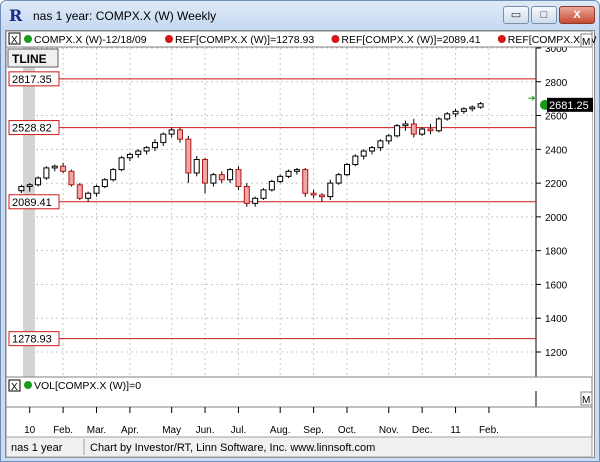  Describe the element at coordinates (556, 353) in the screenshot. I see `price-tick-label: 1200` at that location.